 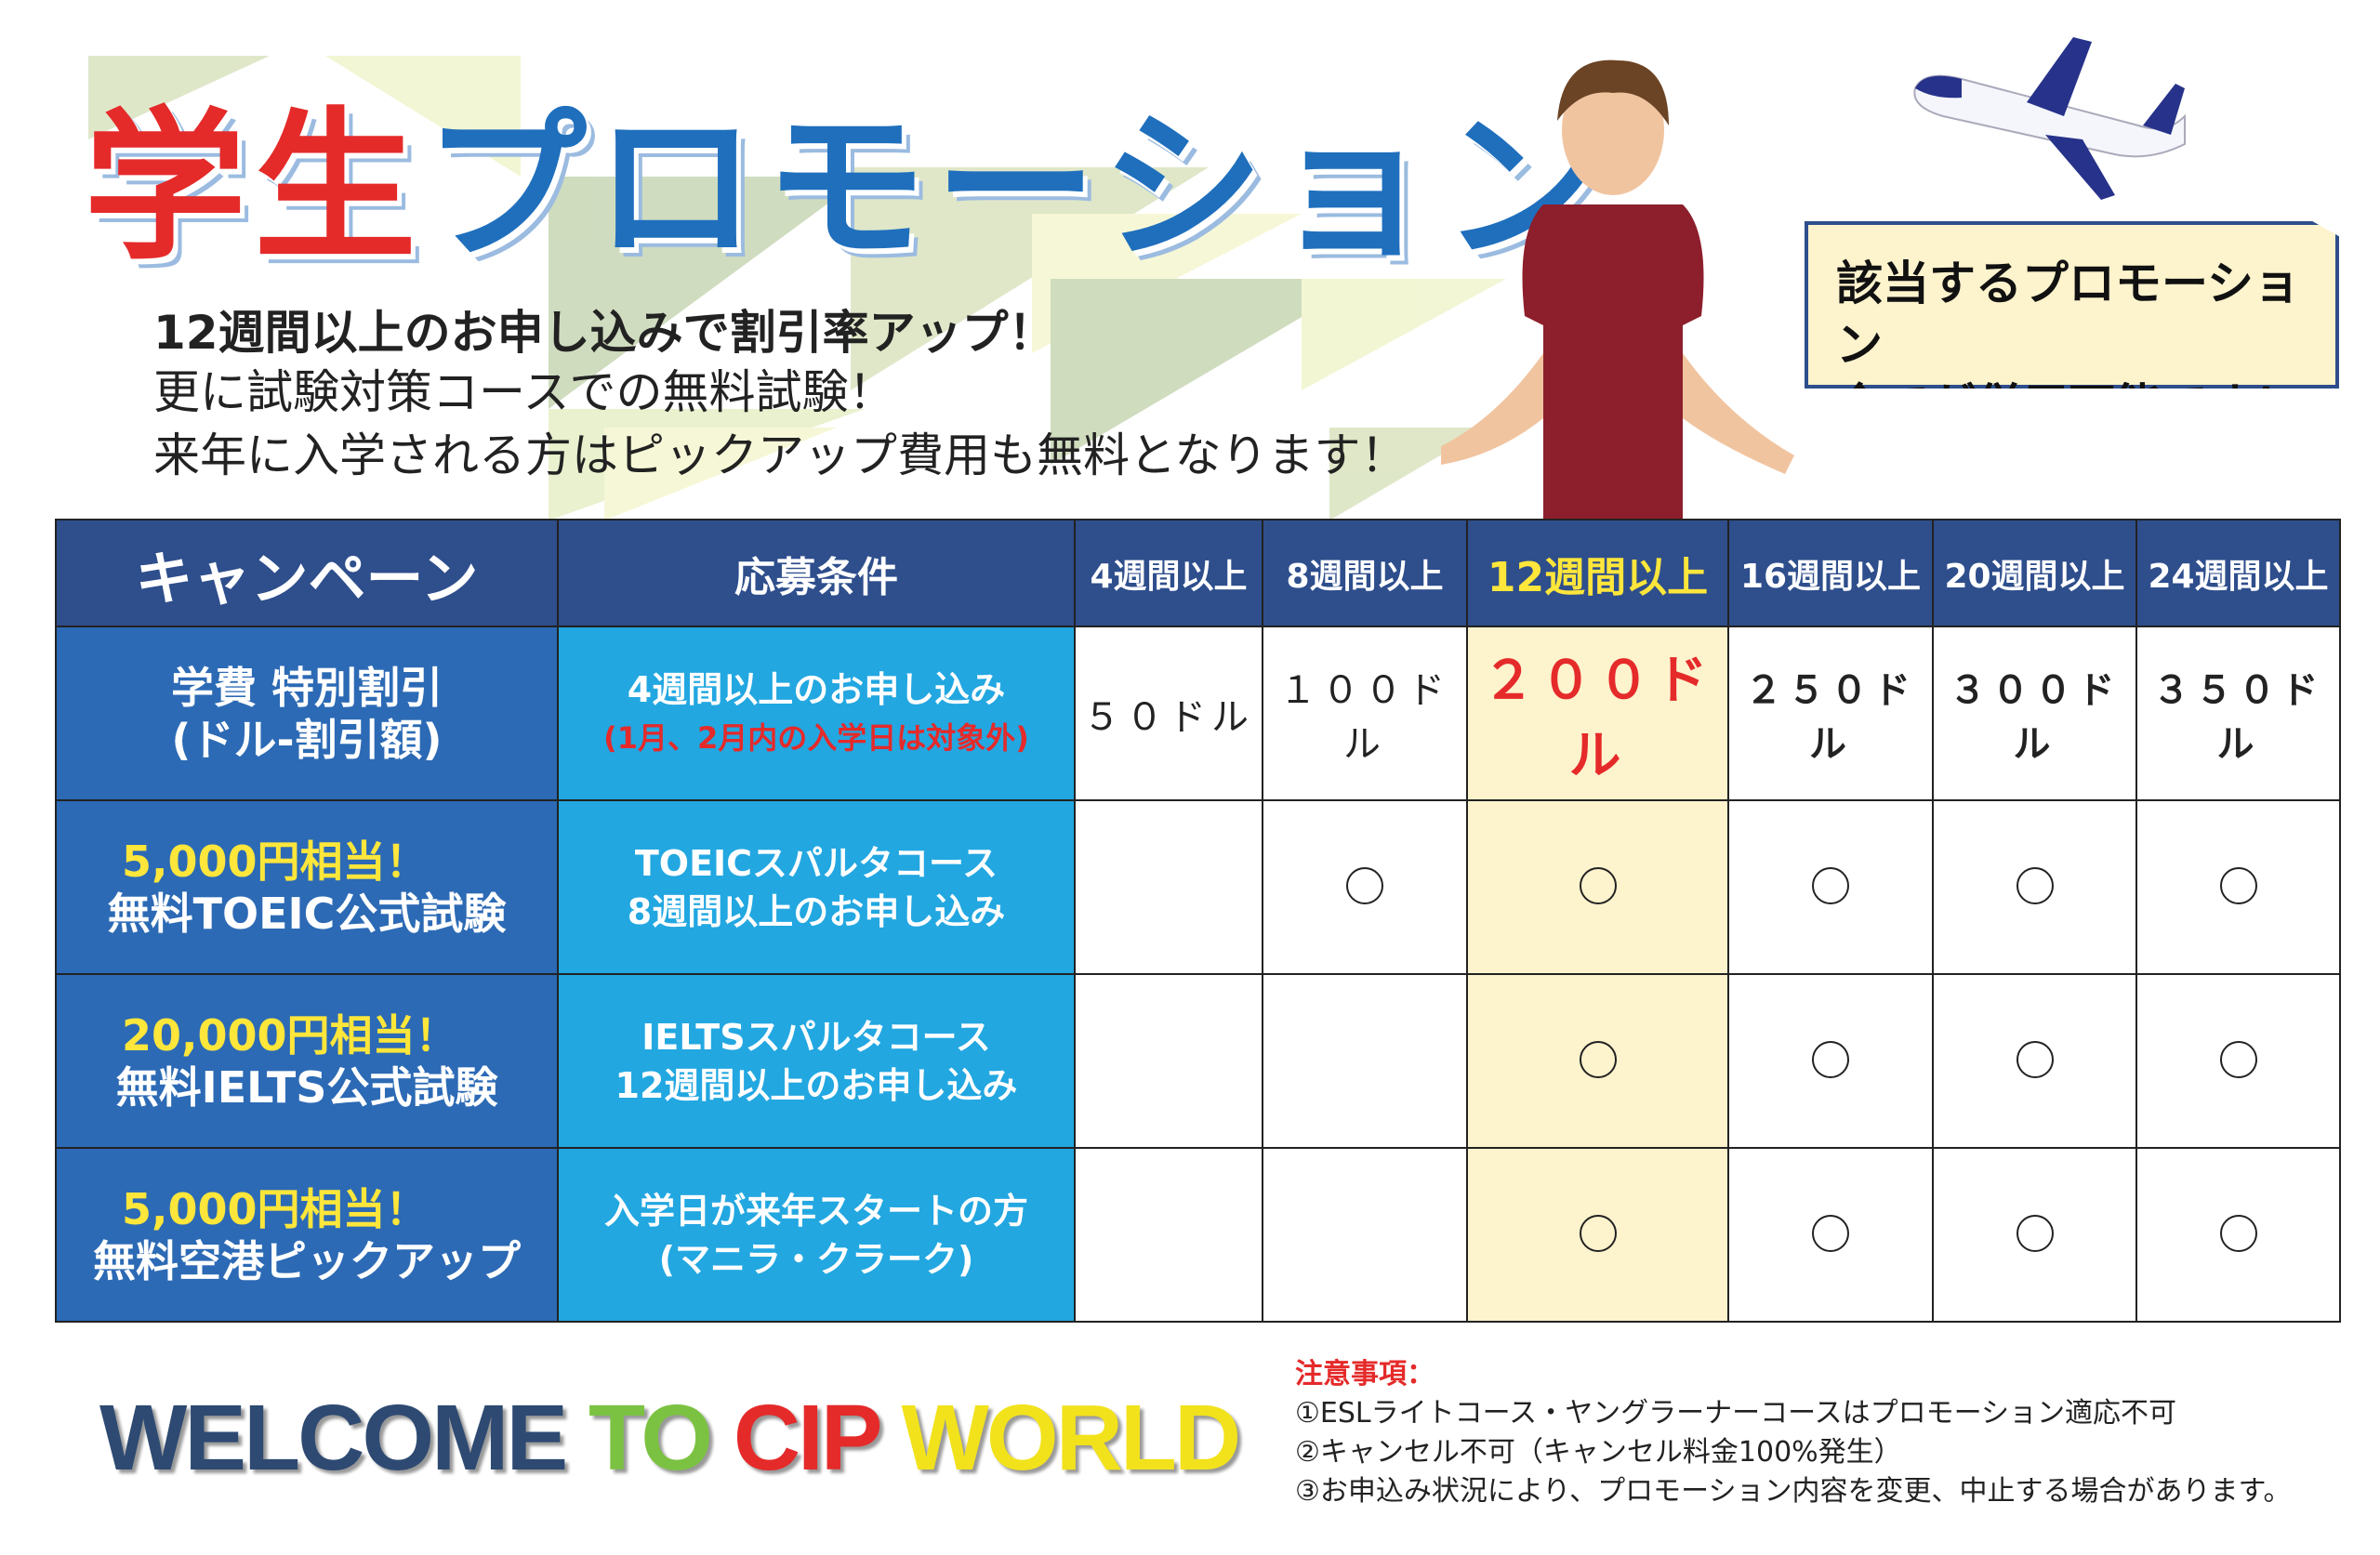 What do you see at coordinates (1597, 718) in the screenshot?
I see `discount-amount: ２００ドル` at bounding box center [1597, 718].